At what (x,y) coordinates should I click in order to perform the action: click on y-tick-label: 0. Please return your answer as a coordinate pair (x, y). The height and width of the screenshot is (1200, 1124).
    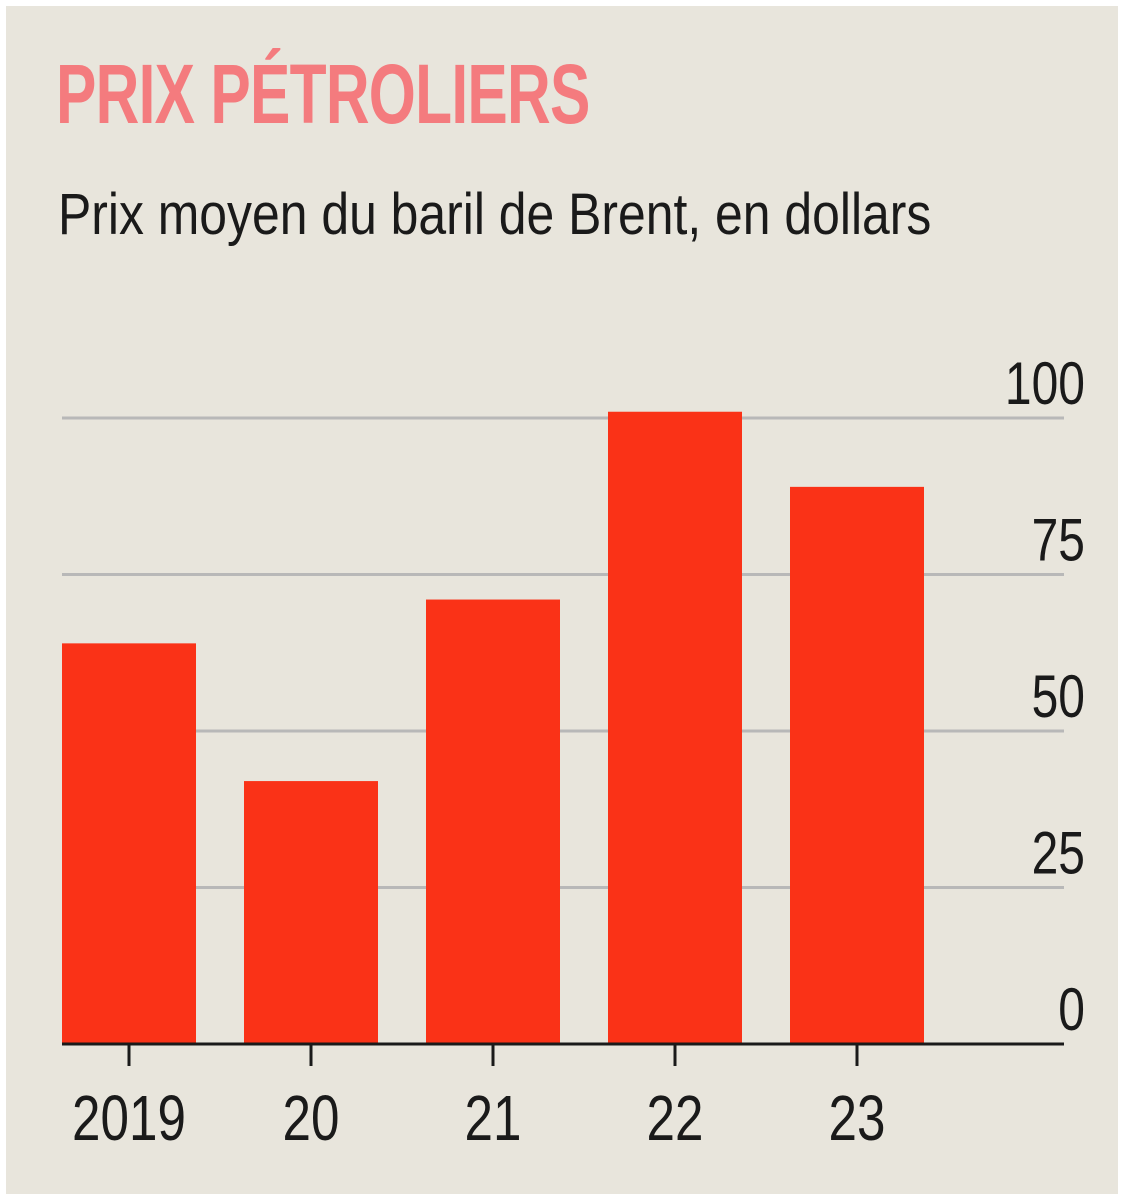
    Looking at the image, I should click on (1071, 1009).